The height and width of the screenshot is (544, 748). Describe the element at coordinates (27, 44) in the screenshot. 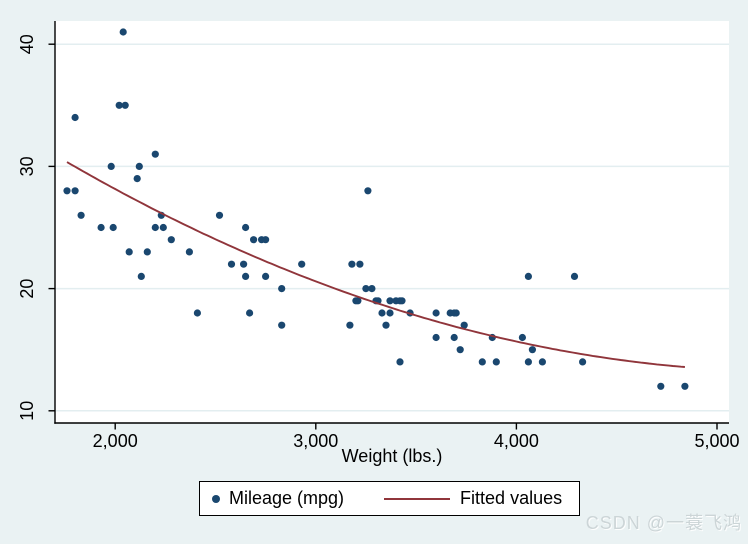

I see `y-tick-label: 40` at that location.